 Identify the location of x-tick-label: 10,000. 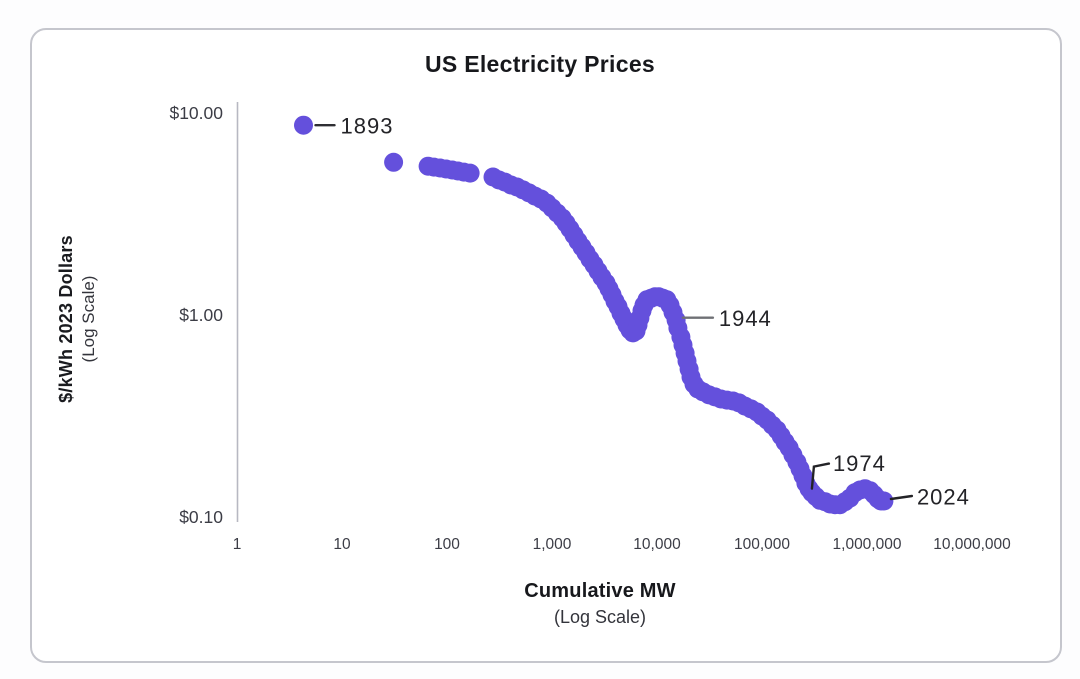
(657, 544).